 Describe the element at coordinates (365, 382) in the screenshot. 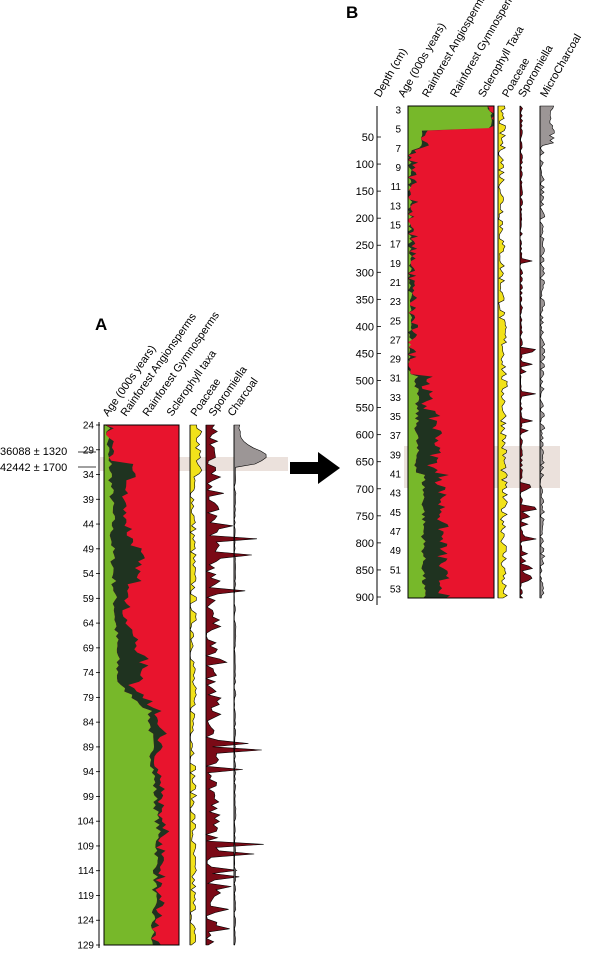

I see `depth-tick-label: 500` at that location.